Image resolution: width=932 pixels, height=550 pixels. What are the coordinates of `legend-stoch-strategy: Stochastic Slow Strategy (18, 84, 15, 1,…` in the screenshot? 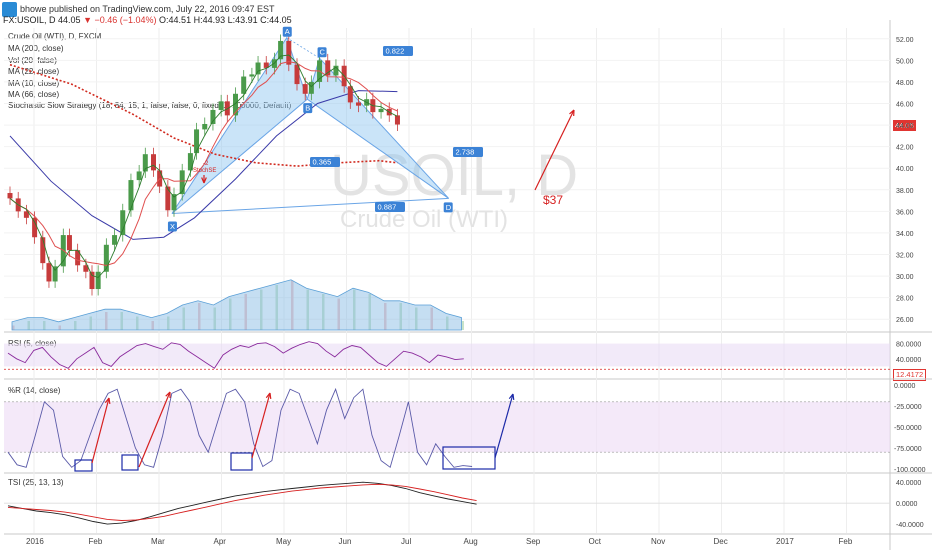 It's located at (150, 105).